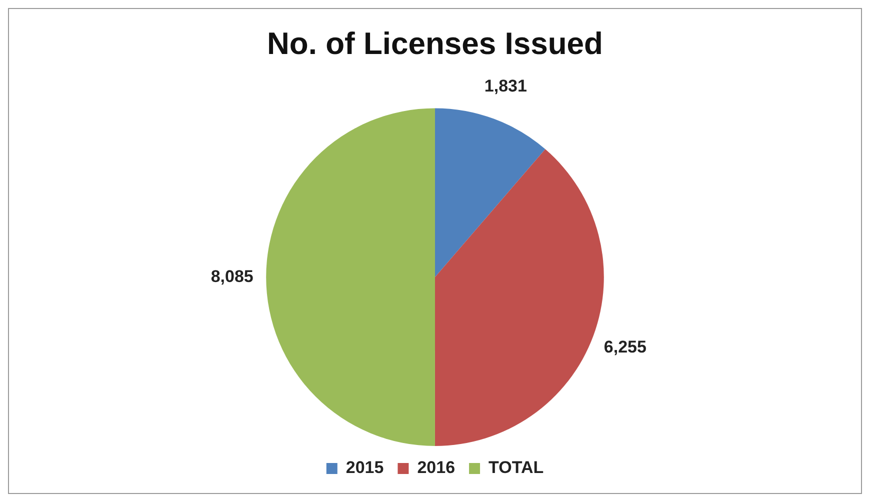  What do you see at coordinates (505, 86) in the screenshot?
I see `data-label: 1,831` at bounding box center [505, 86].